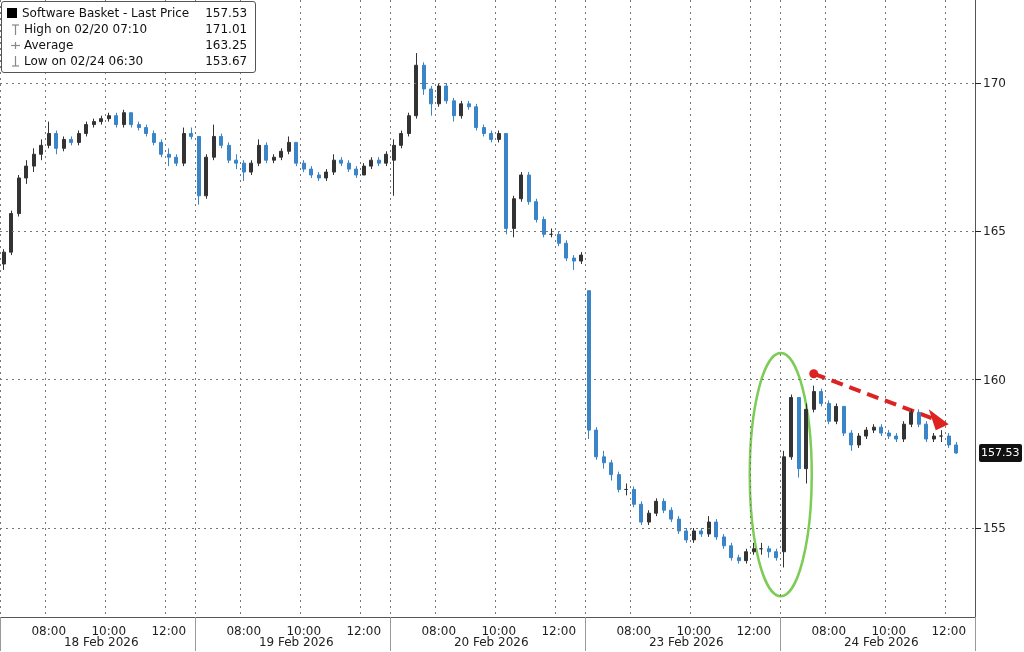  I want to click on annotation: Average, so click(49, 45).